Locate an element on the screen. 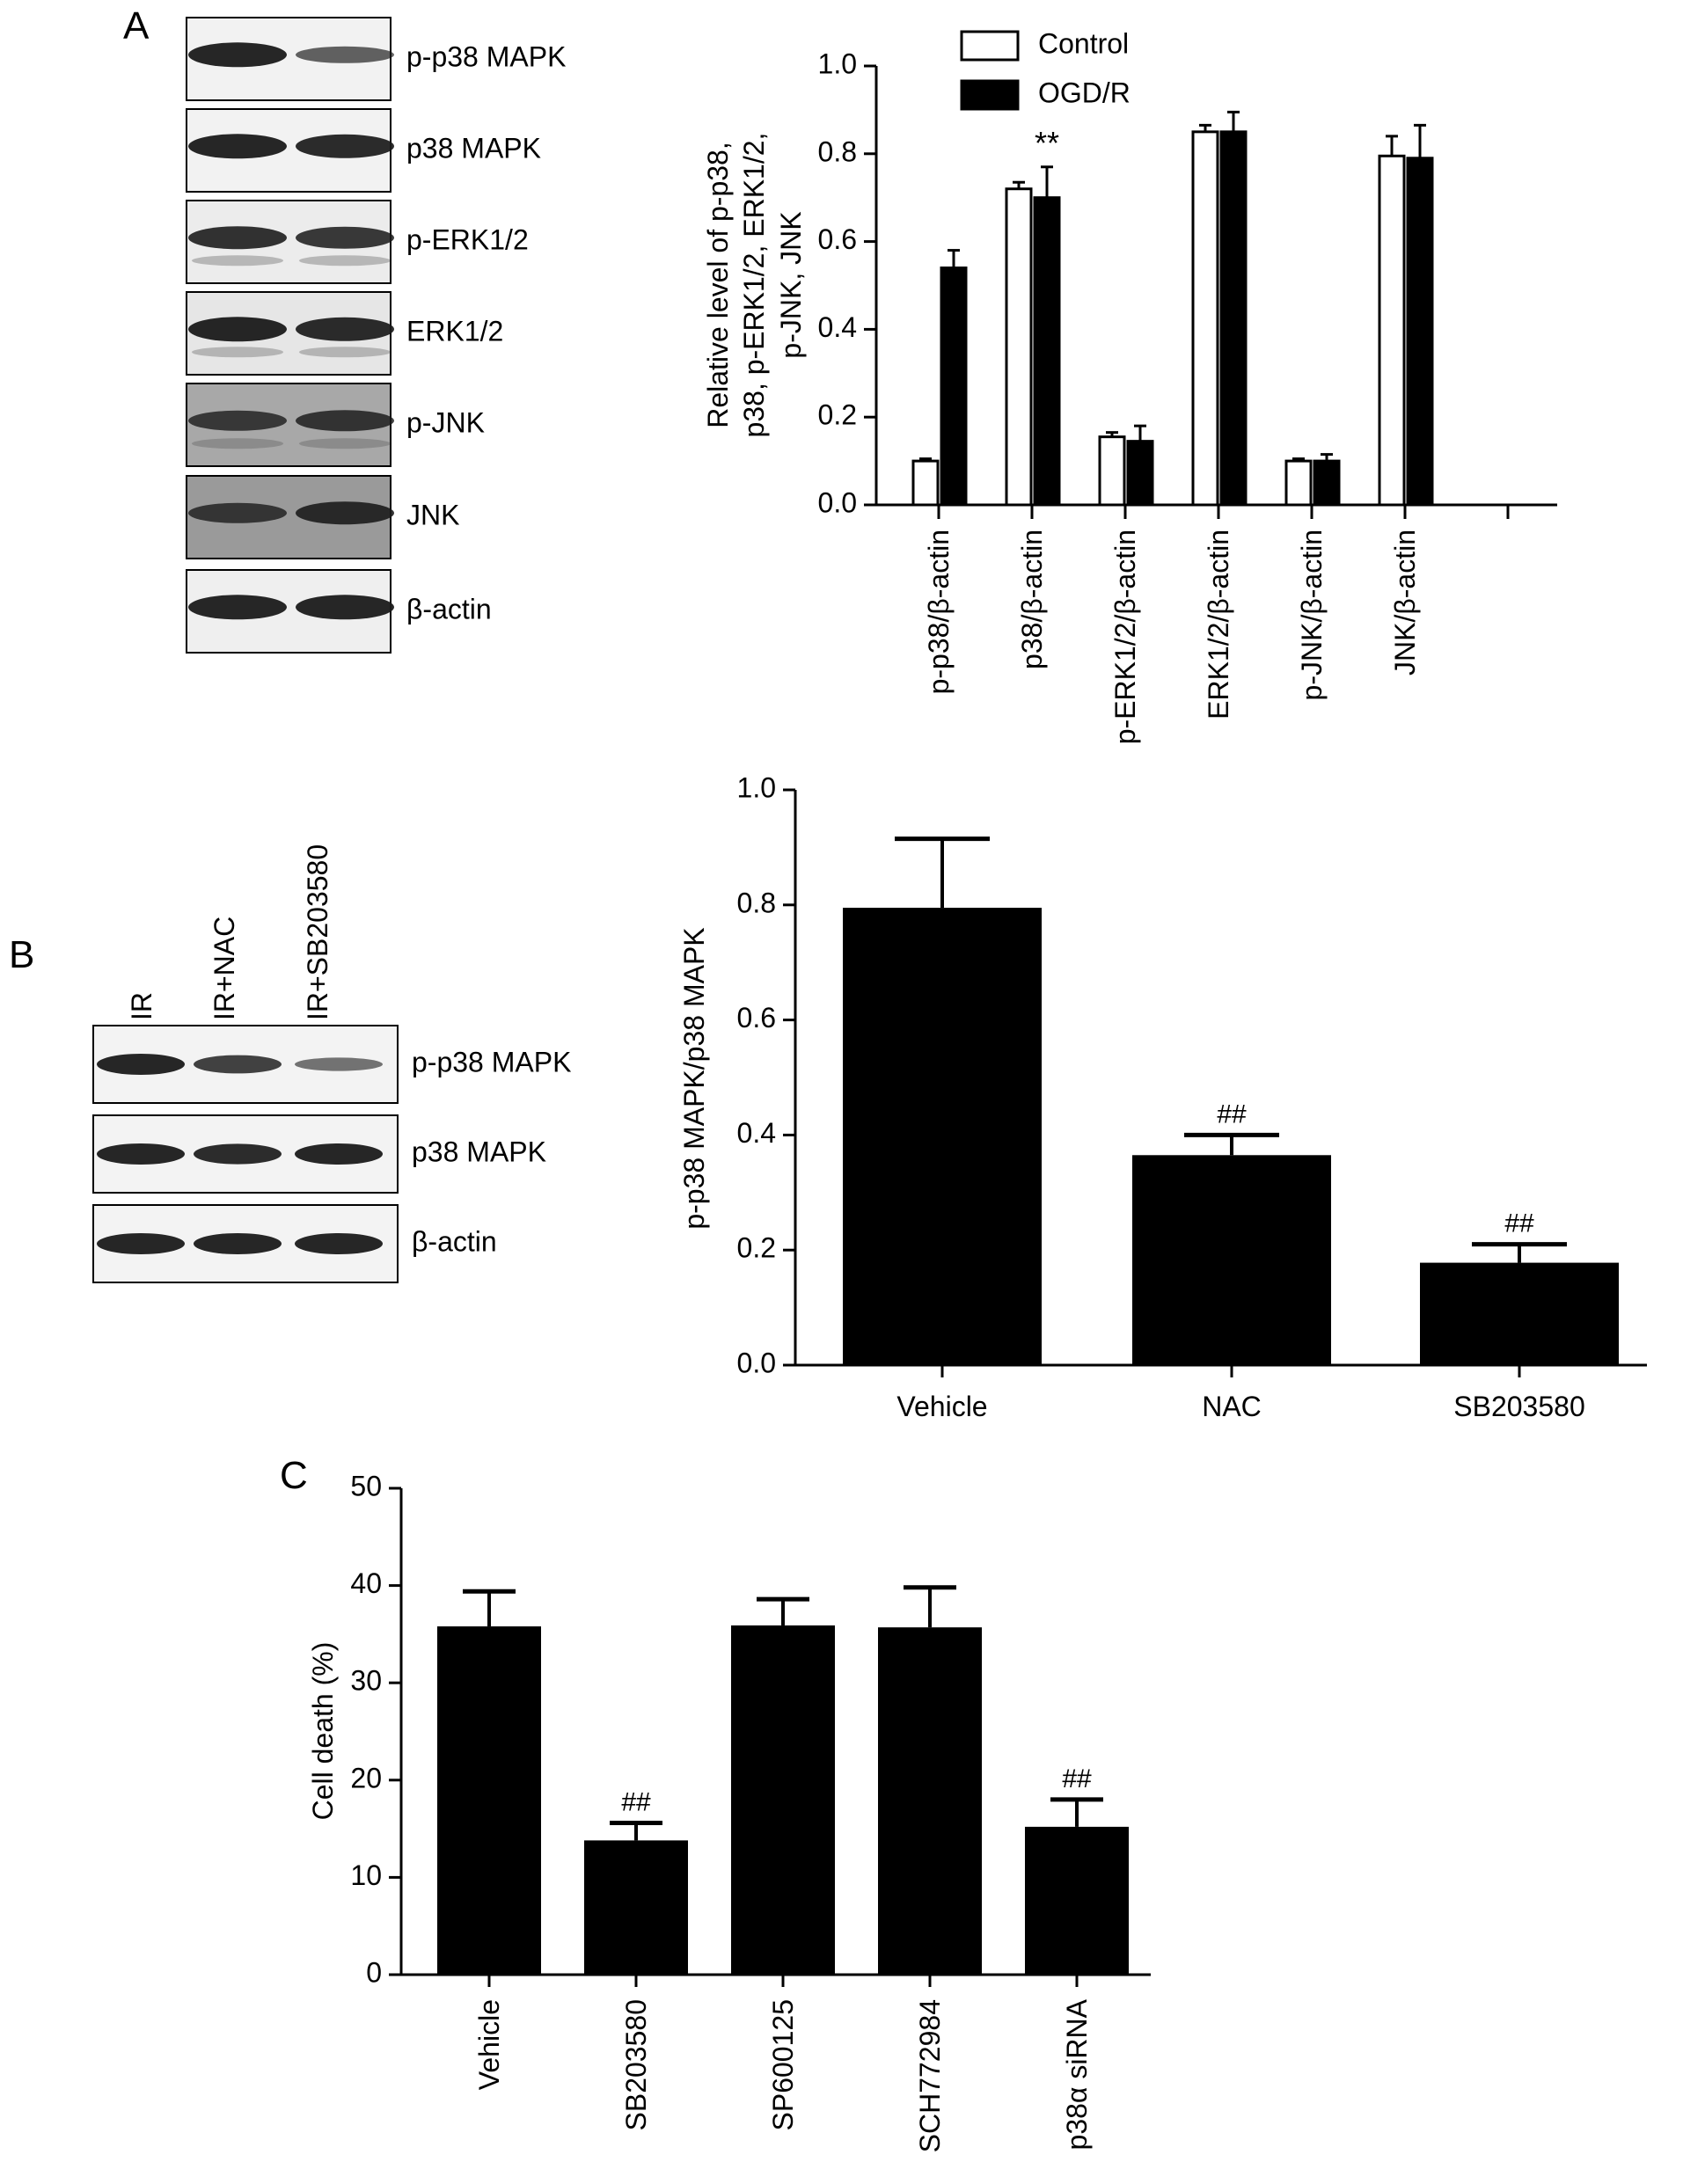 Image resolution: width=1683 pixels, height=2184 pixels. y-axis-label: p38, p-ERK1/2, ERK1/2, is located at coordinates (754, 285).